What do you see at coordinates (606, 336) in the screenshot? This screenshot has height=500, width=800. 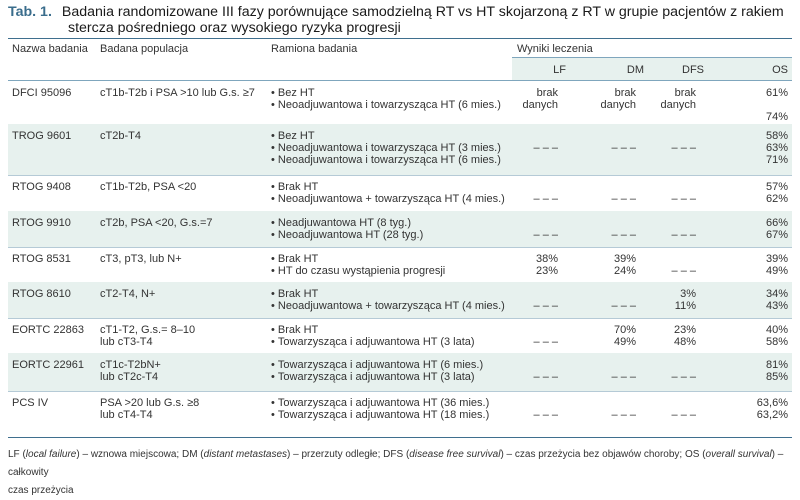 I see `result-dm: 70% 49%` at bounding box center [606, 336].